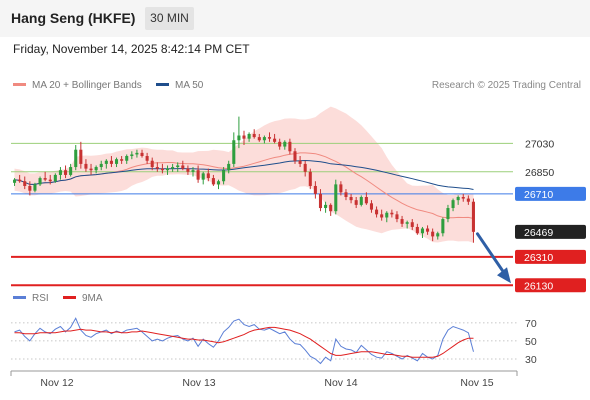 The width and height of the screenshot is (590, 400). I want to click on legend-swatch-rsi, so click(19, 297).